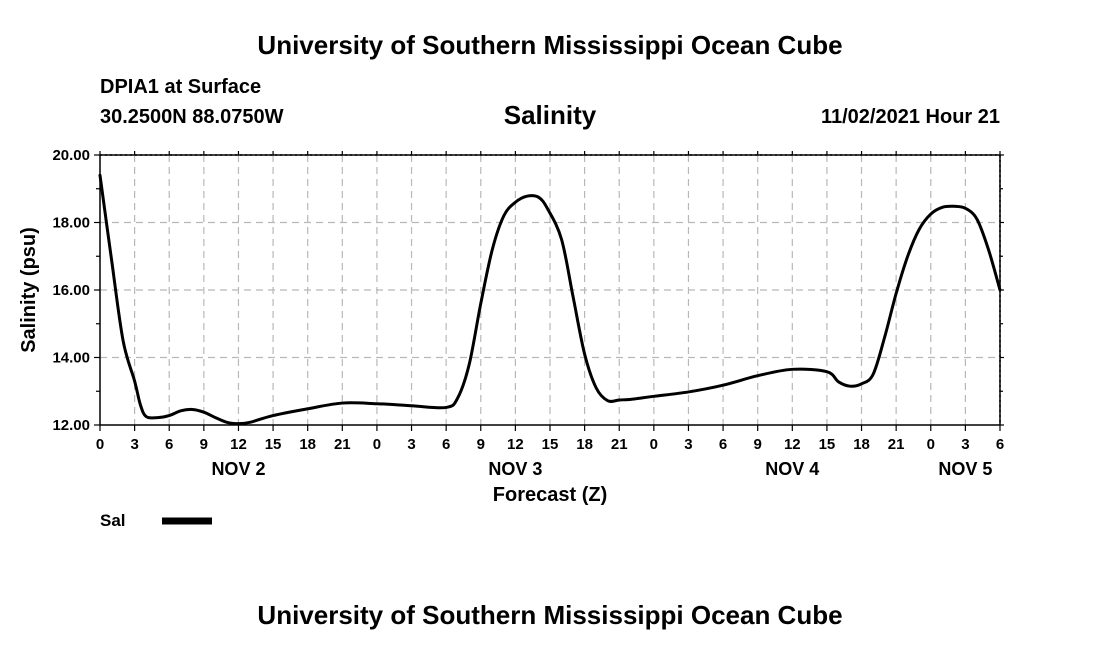  I want to click on legend-label: Sal, so click(113, 520).